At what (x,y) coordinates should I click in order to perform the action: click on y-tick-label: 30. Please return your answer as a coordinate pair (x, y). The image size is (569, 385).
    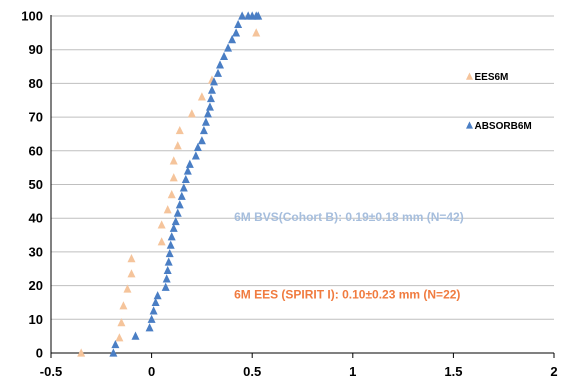
    Looking at the image, I should click on (36, 251).